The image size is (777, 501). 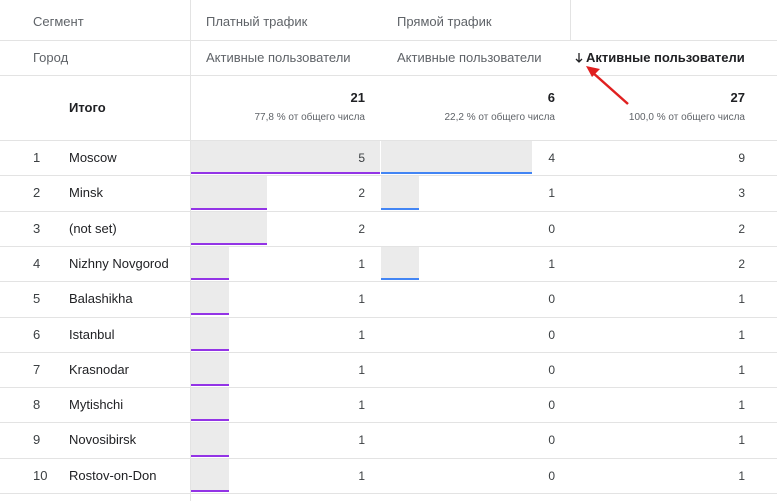 What do you see at coordinates (37, 193) in the screenshot?
I see `rank: 2` at bounding box center [37, 193].